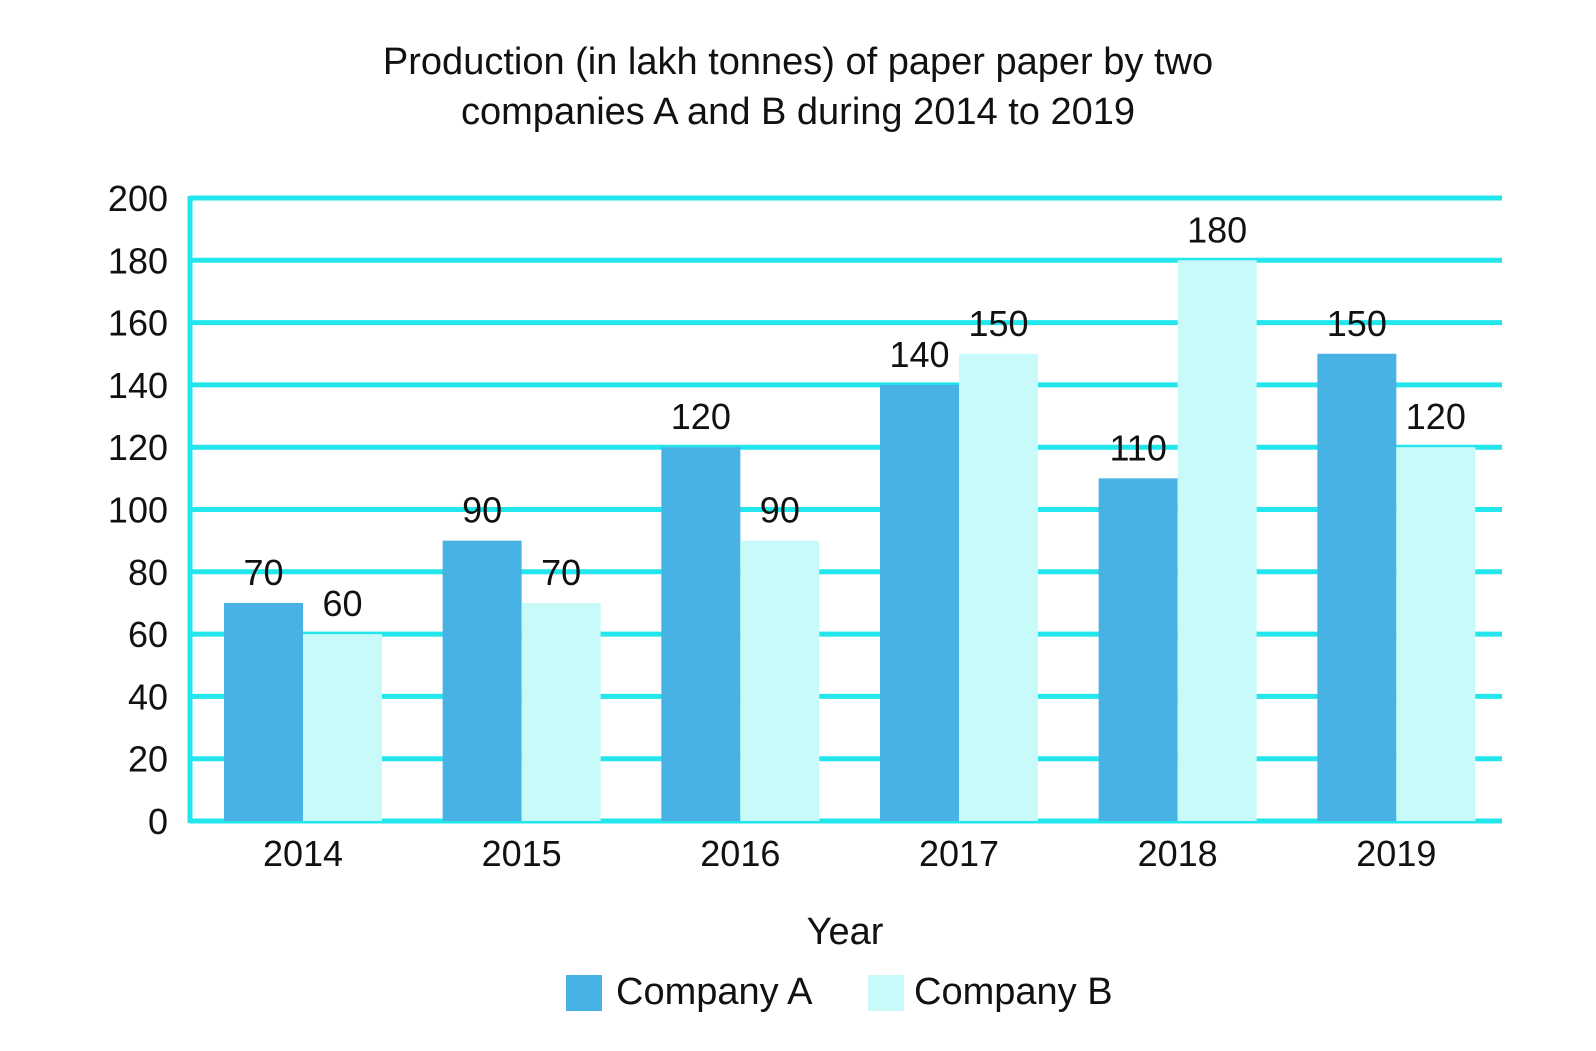 The height and width of the screenshot is (1051, 1596). I want to click on legend: Company A Company B, so click(839, 992).